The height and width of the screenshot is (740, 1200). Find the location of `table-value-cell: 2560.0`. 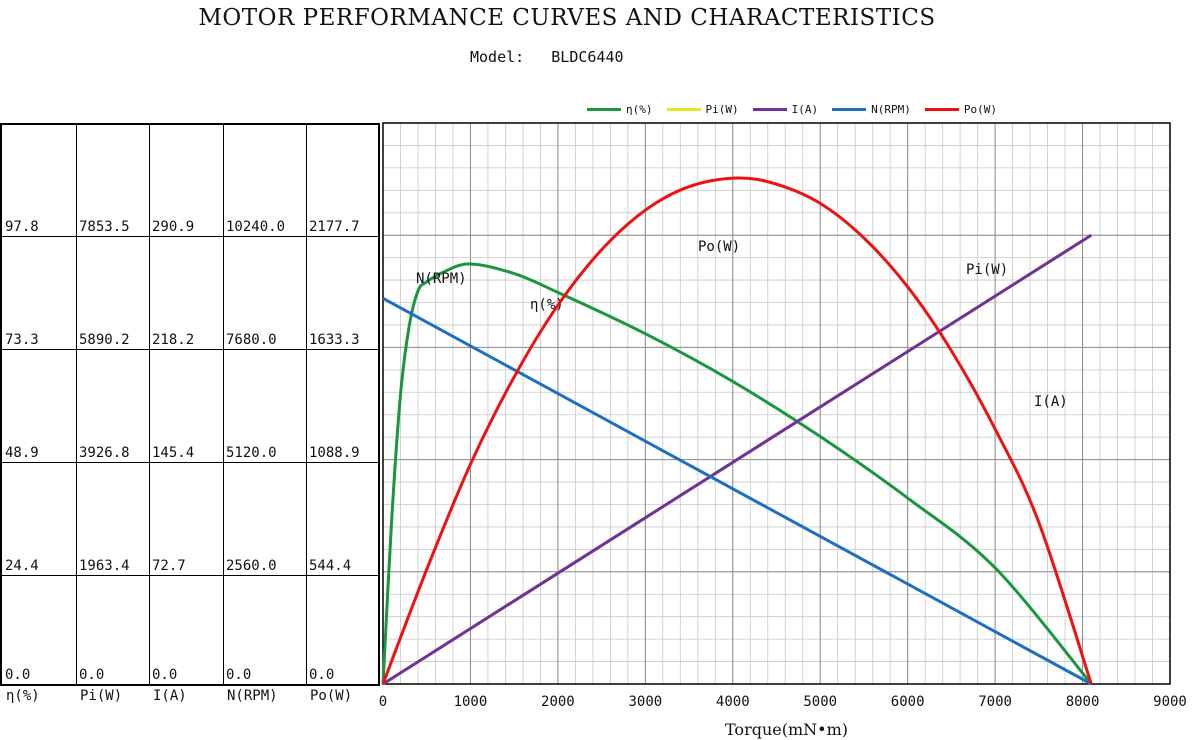

table-value-cell: 2560.0 is located at coordinates (251, 566).